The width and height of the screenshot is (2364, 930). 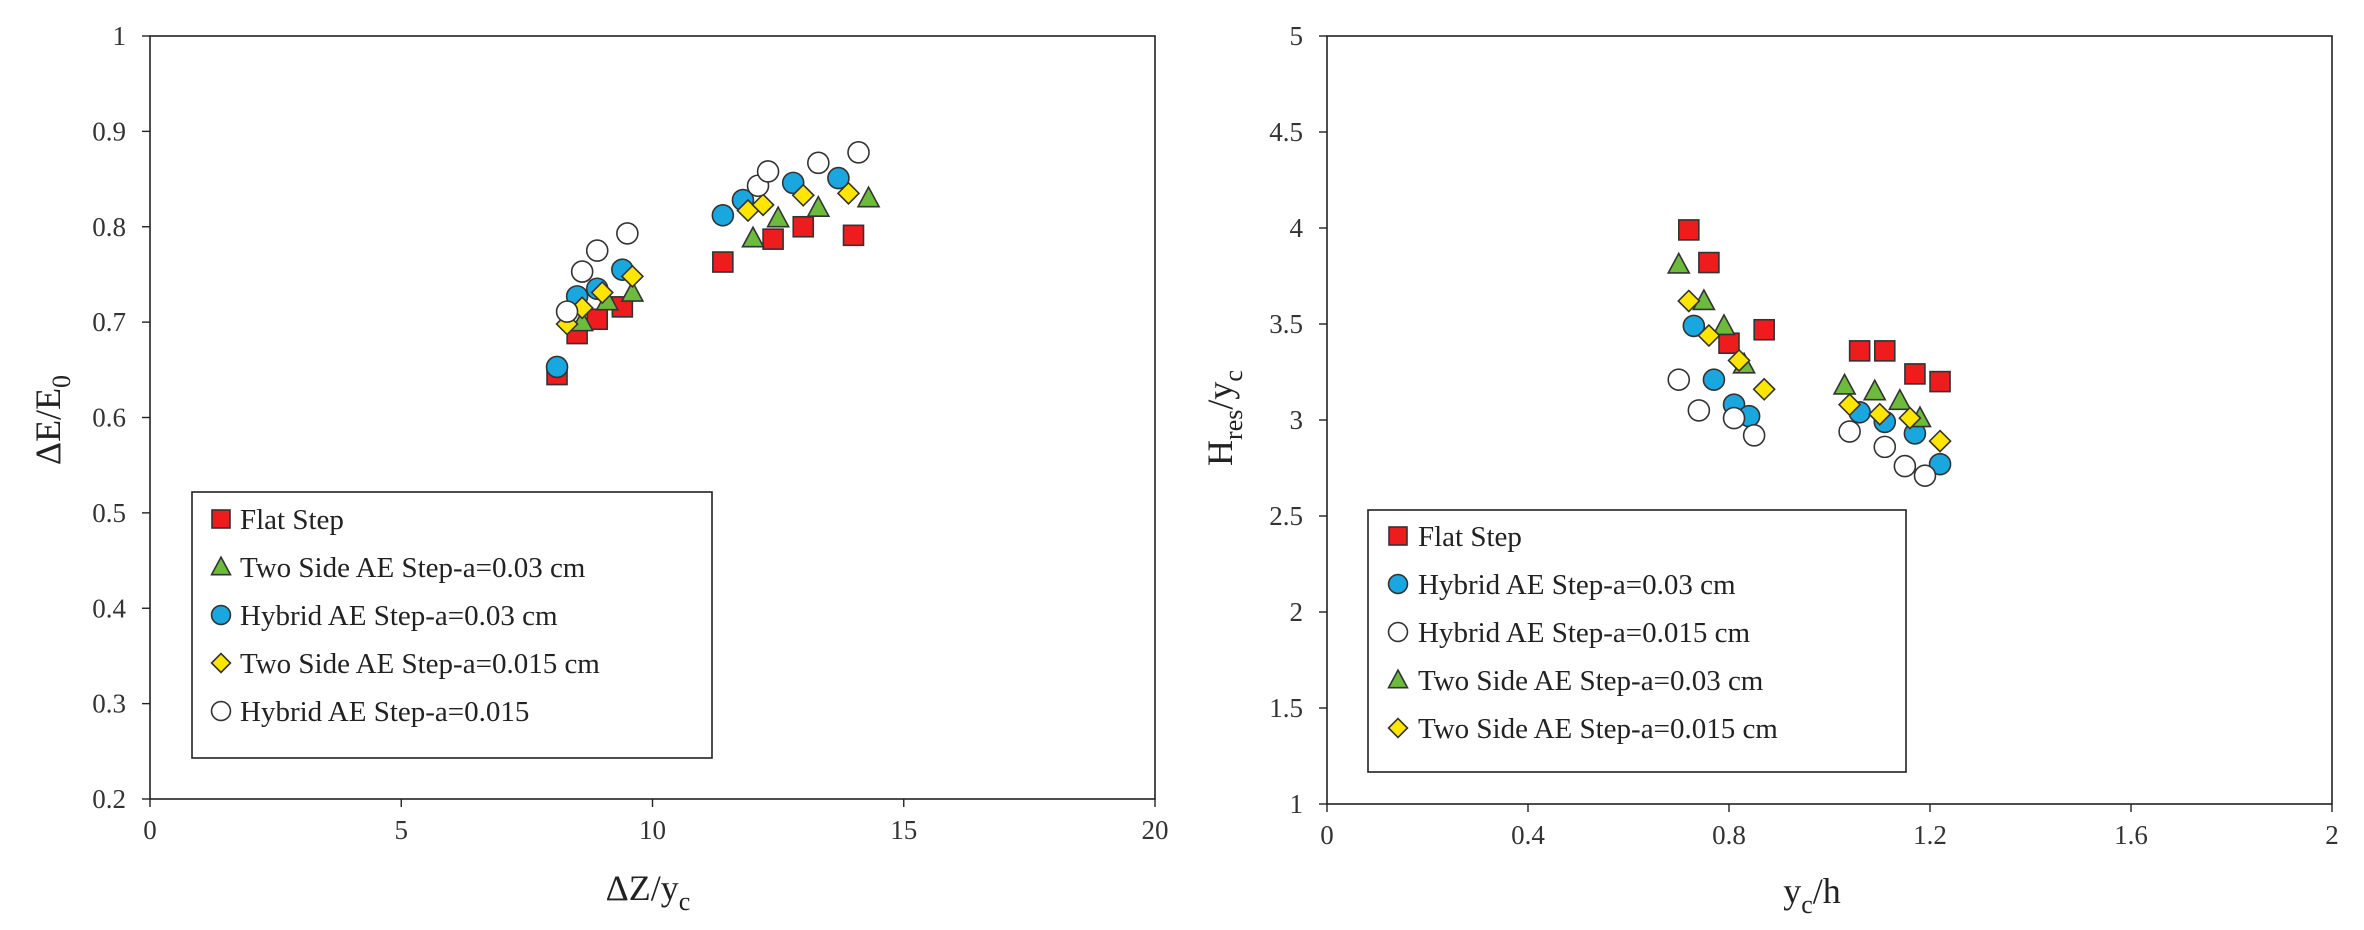 What do you see at coordinates (1930, 835) in the screenshot?
I see `x-tick-label: 1.2` at bounding box center [1930, 835].